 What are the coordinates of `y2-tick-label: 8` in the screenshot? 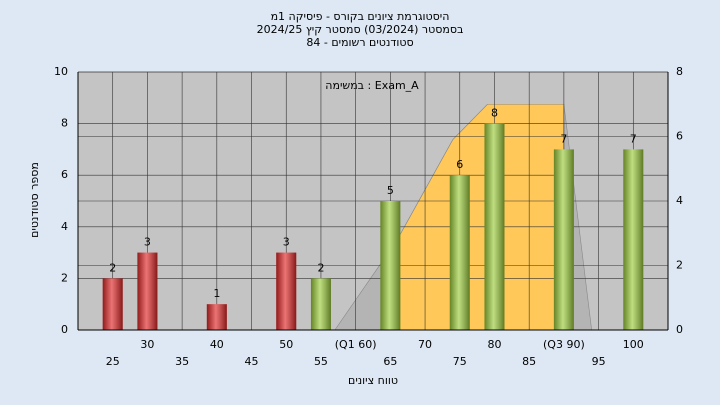 It's located at (679, 71).